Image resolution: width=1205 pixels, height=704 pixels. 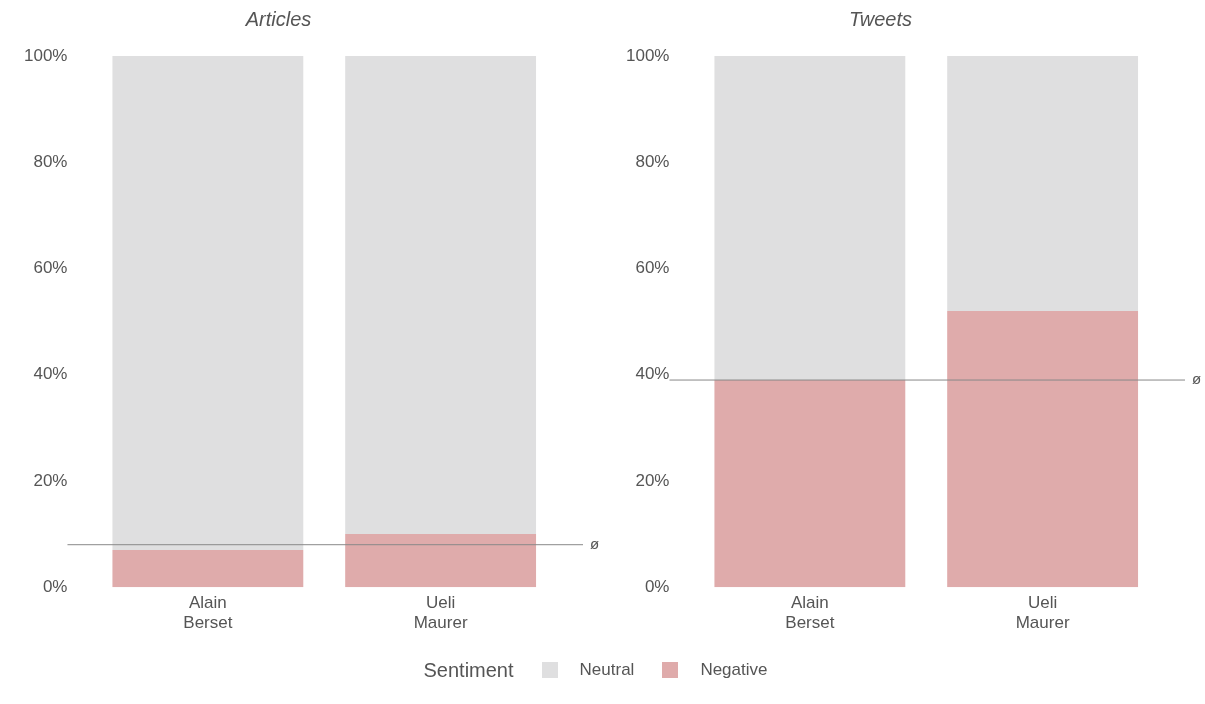 I want to click on chart-title: Tweets, so click(x=880, y=18).